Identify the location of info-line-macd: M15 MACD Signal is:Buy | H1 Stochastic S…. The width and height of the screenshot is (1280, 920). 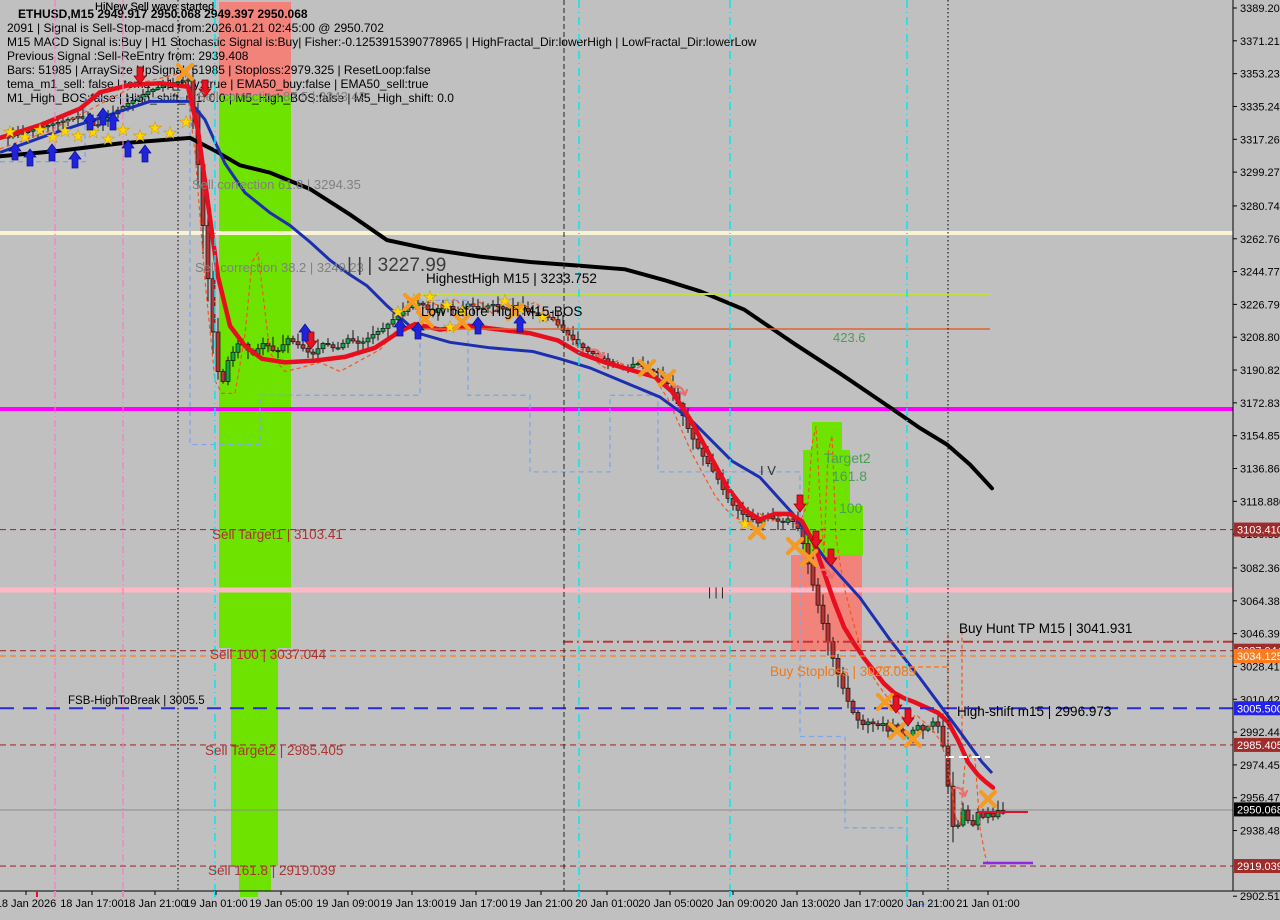
(382, 42).